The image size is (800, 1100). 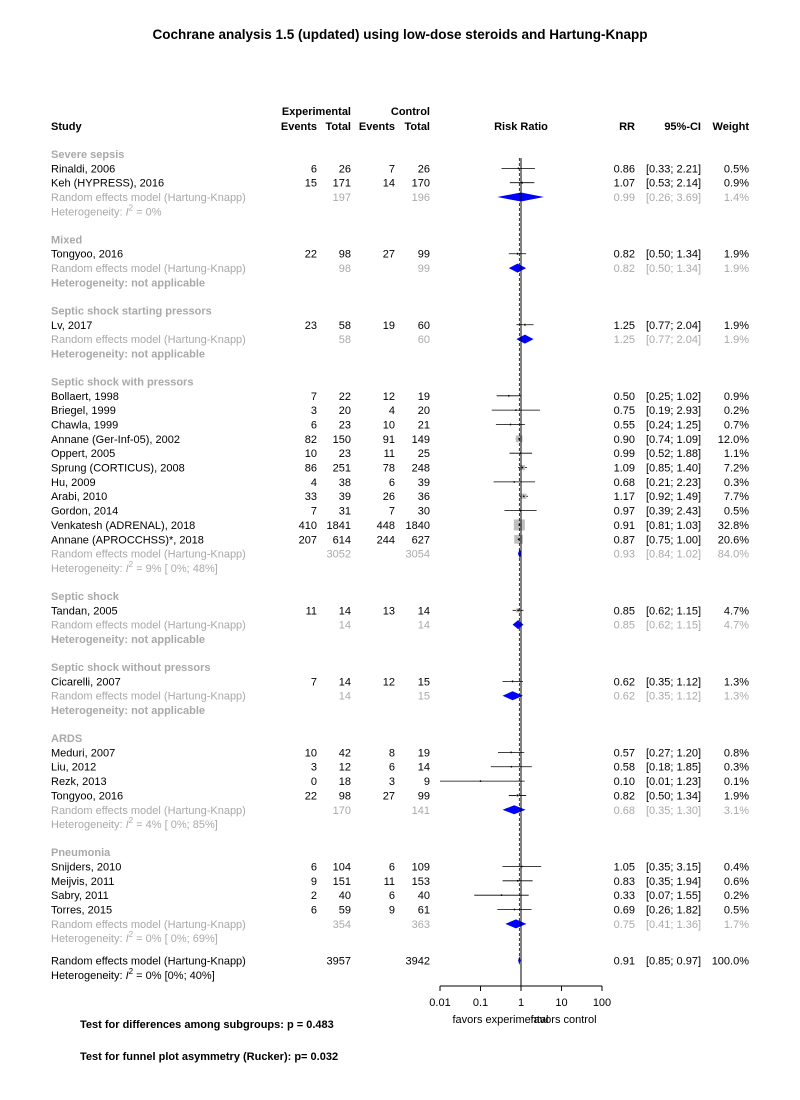 What do you see at coordinates (627, 127) in the screenshot?
I see `header-rr: RR` at bounding box center [627, 127].